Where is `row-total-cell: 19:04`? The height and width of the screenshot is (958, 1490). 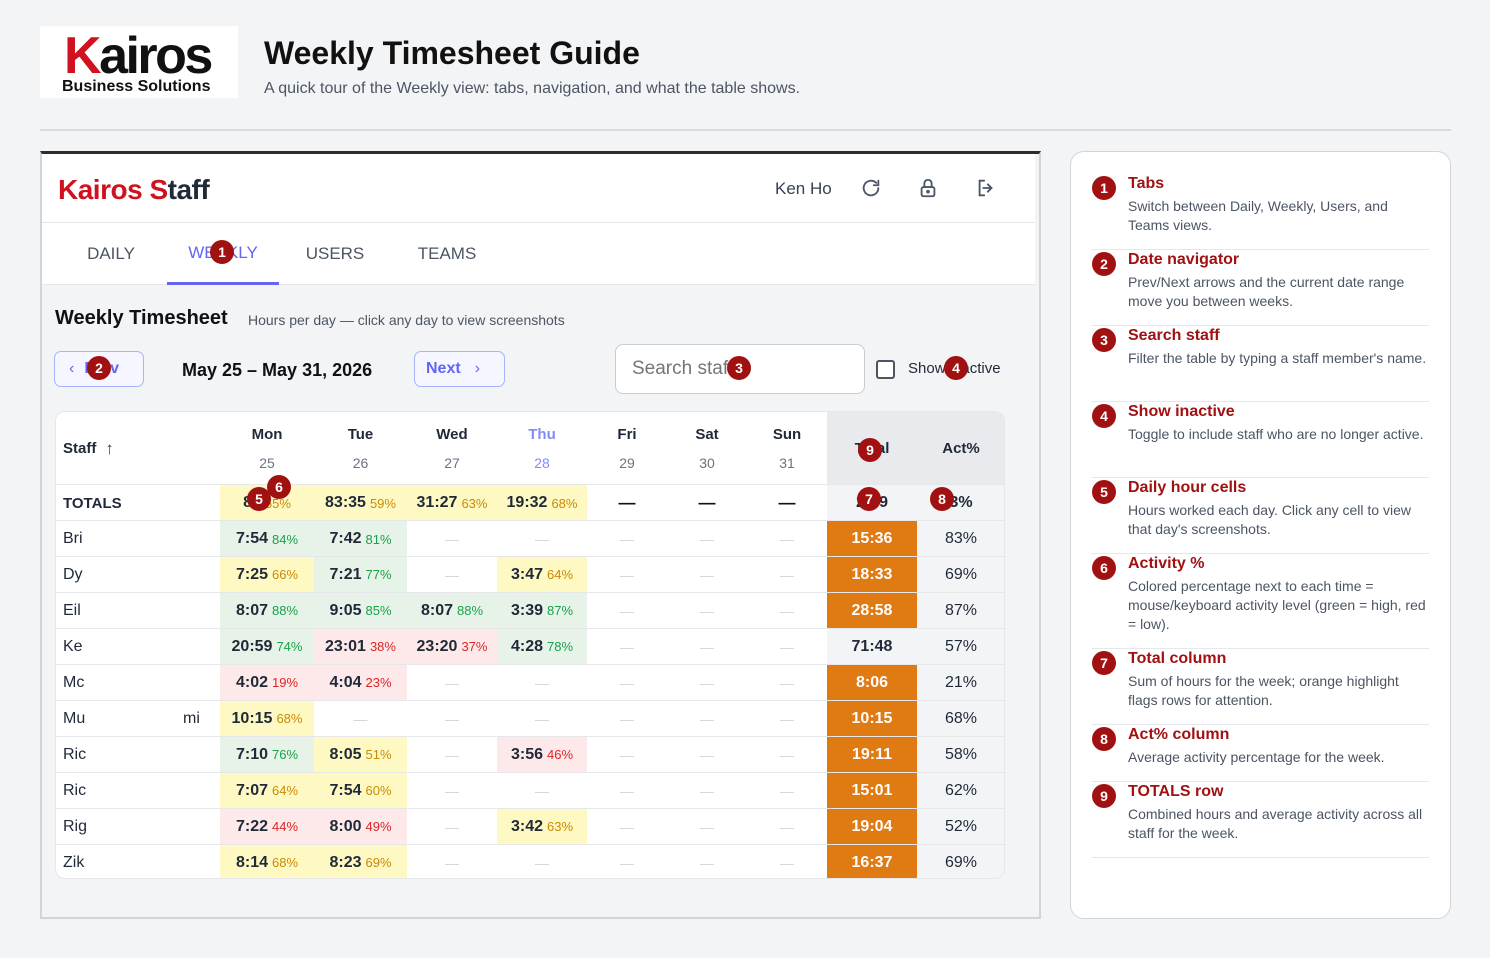
row-total-cell: 19:04 is located at coordinates (872, 826).